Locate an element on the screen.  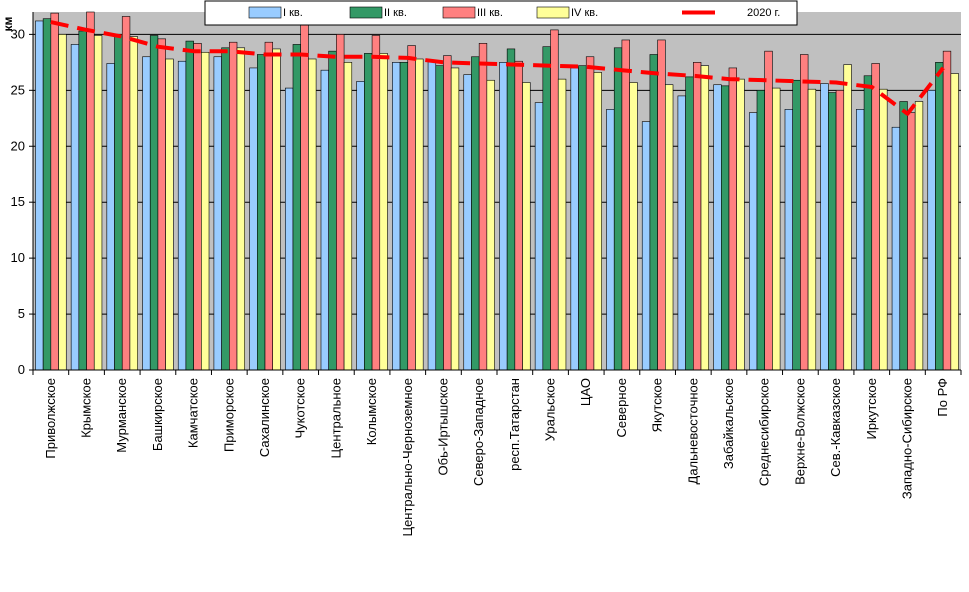
category-label: Северное is located at coordinates (621, 407).